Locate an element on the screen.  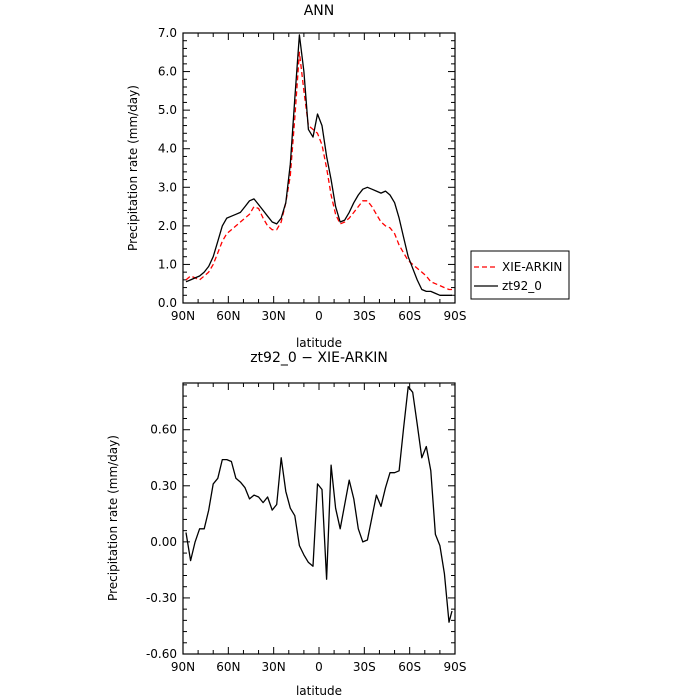
top-y-tick-label: 3.0 is located at coordinates (167, 187).